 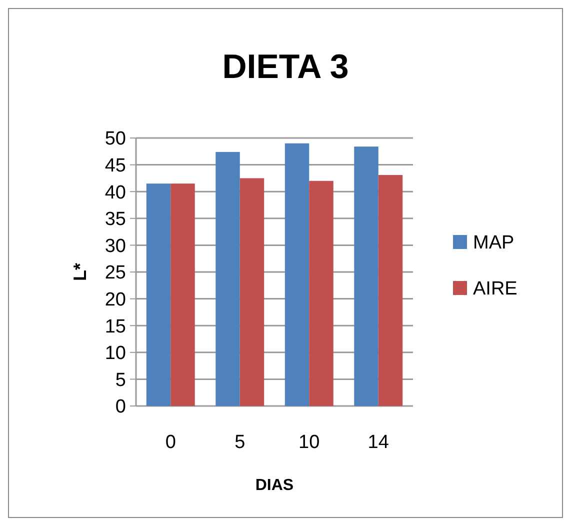 I want to click on y-tick-label: 0, so click(x=120, y=407).